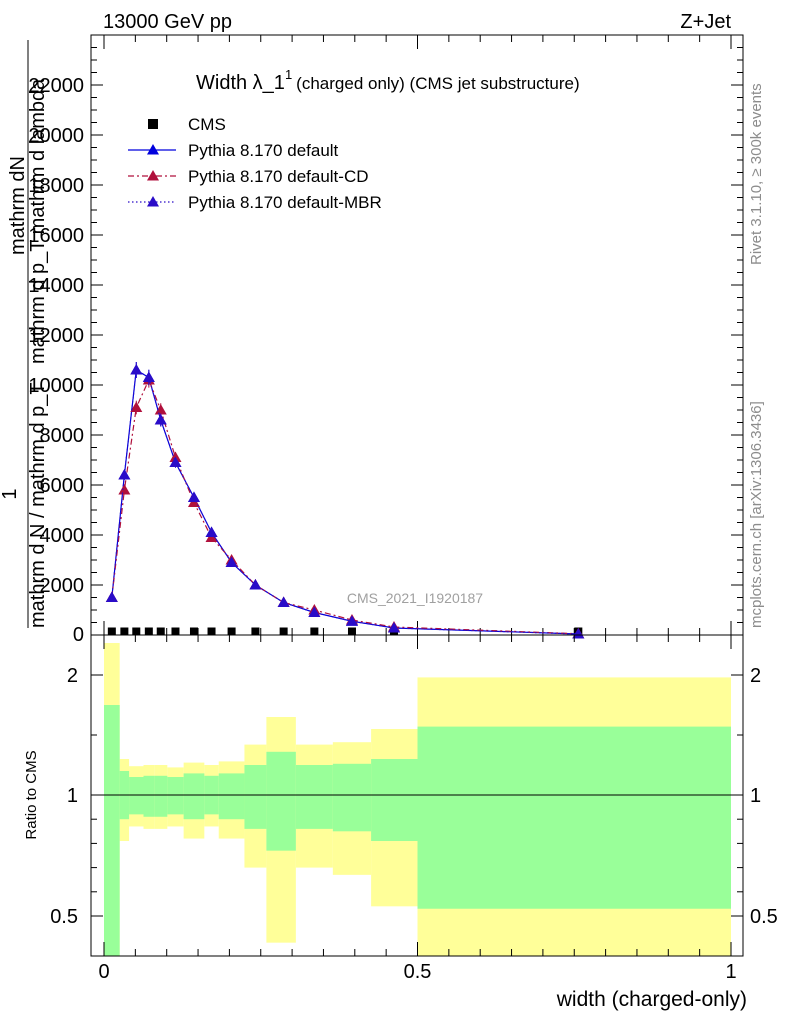  What do you see at coordinates (56, 336) in the screenshot?
I see `ytick-label: 12000` at bounding box center [56, 336].